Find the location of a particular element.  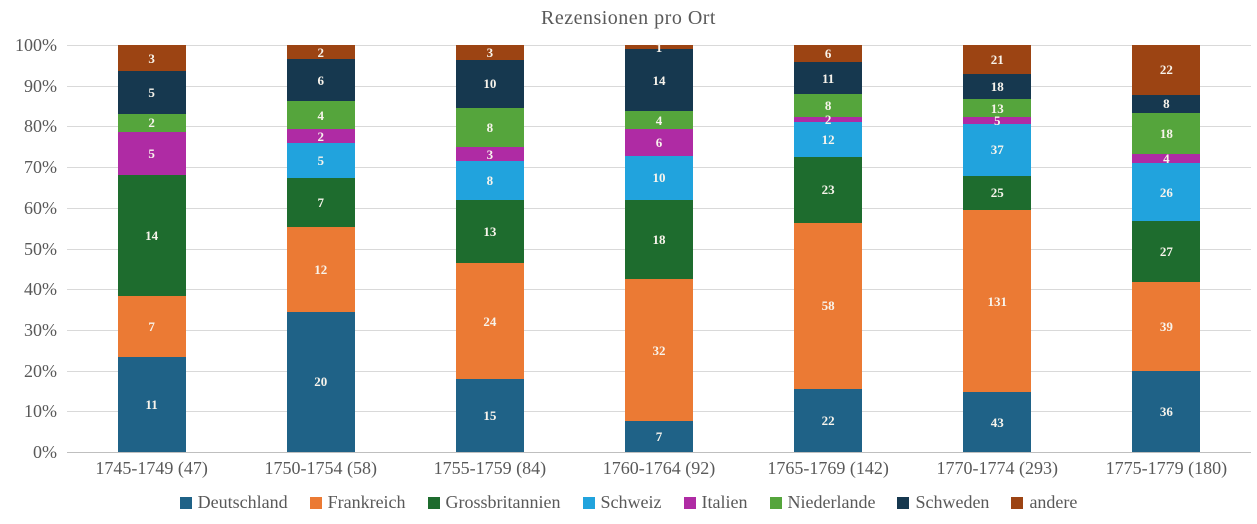

segment-value-label: 12 is located at coordinates (828, 140).